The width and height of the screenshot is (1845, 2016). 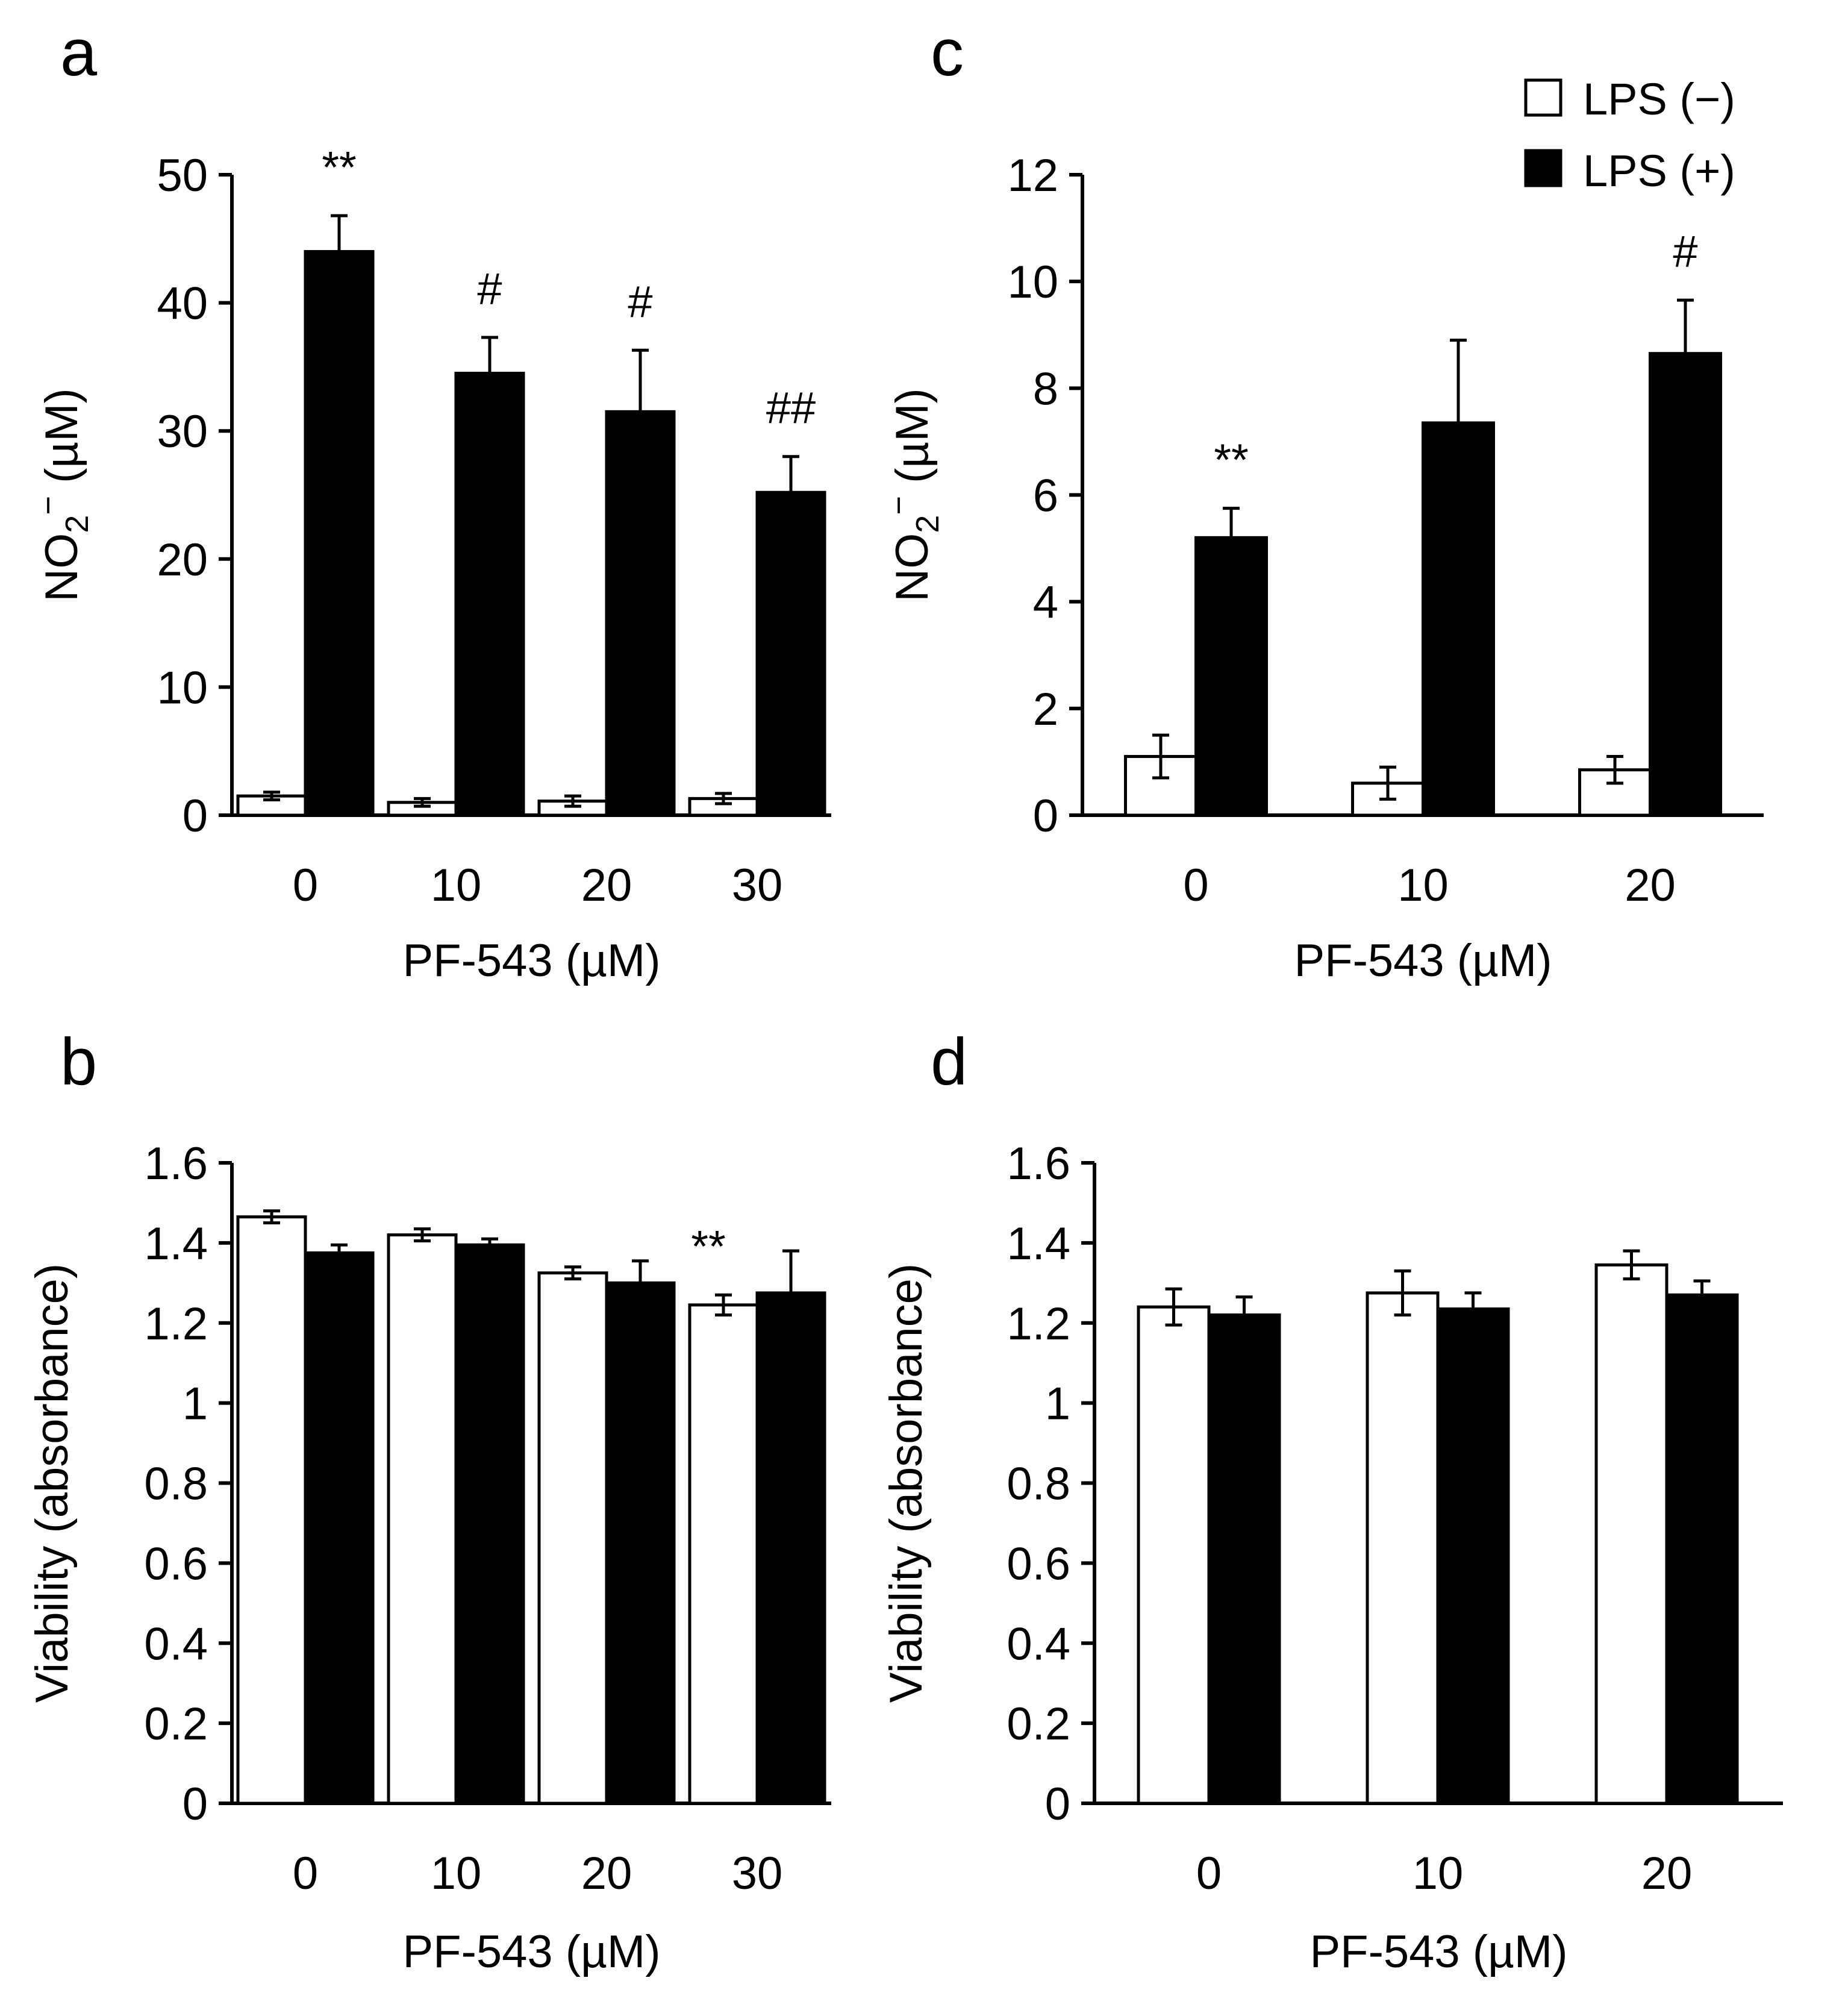 I want to click on panel-label-d: d, so click(x=949, y=1062).